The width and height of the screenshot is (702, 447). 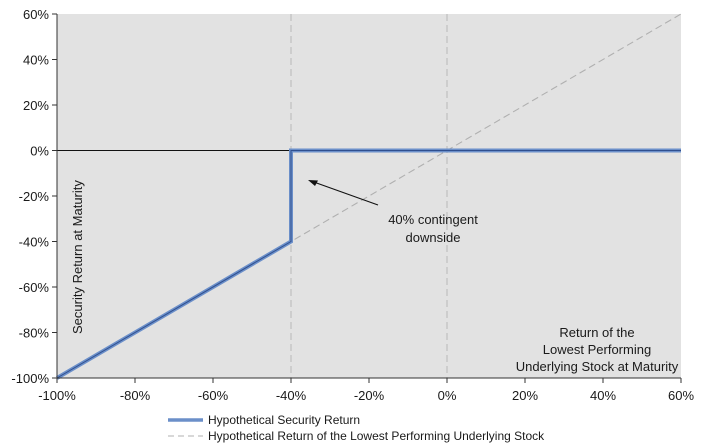 What do you see at coordinates (135, 395) in the screenshot?
I see `x-tick-label: -80%` at bounding box center [135, 395].